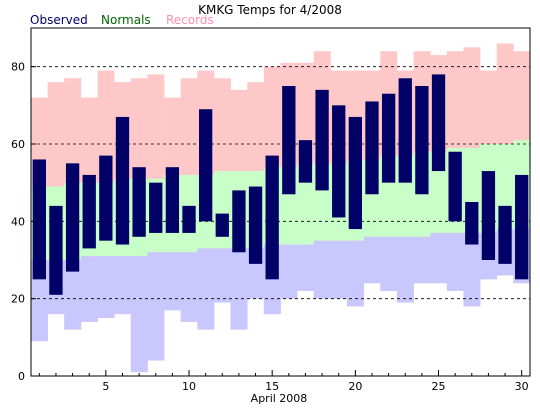  Describe the element at coordinates (18, 67) in the screenshot. I see `y-tick-label: 80` at that location.